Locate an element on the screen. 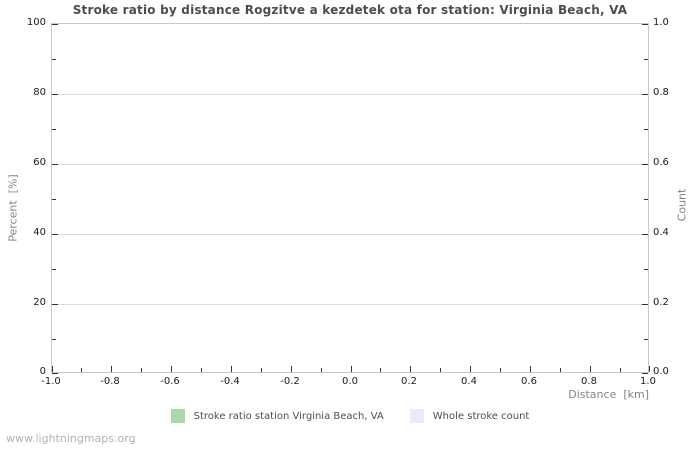 Image resolution: width=700 pixels, height=450 pixels. y-right-tick-label: 0.6 is located at coordinates (661, 162).